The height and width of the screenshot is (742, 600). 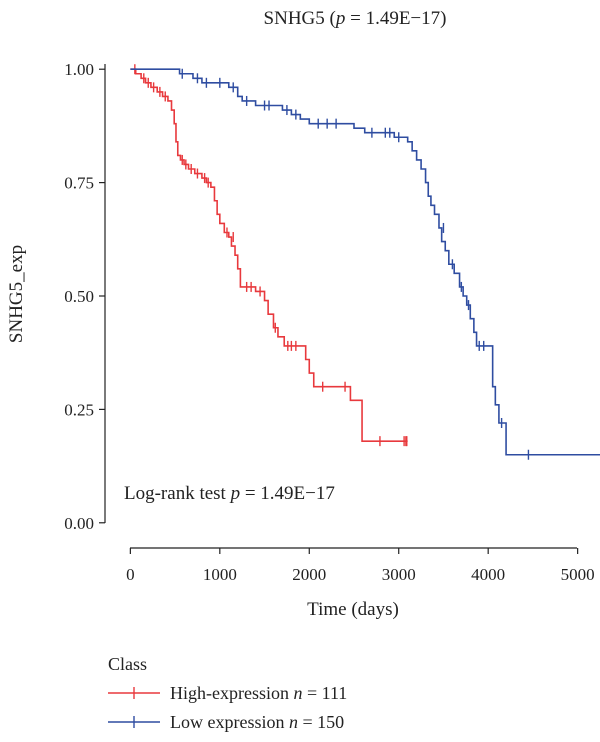 I want to click on legend-title: Class, so click(x=127, y=664).